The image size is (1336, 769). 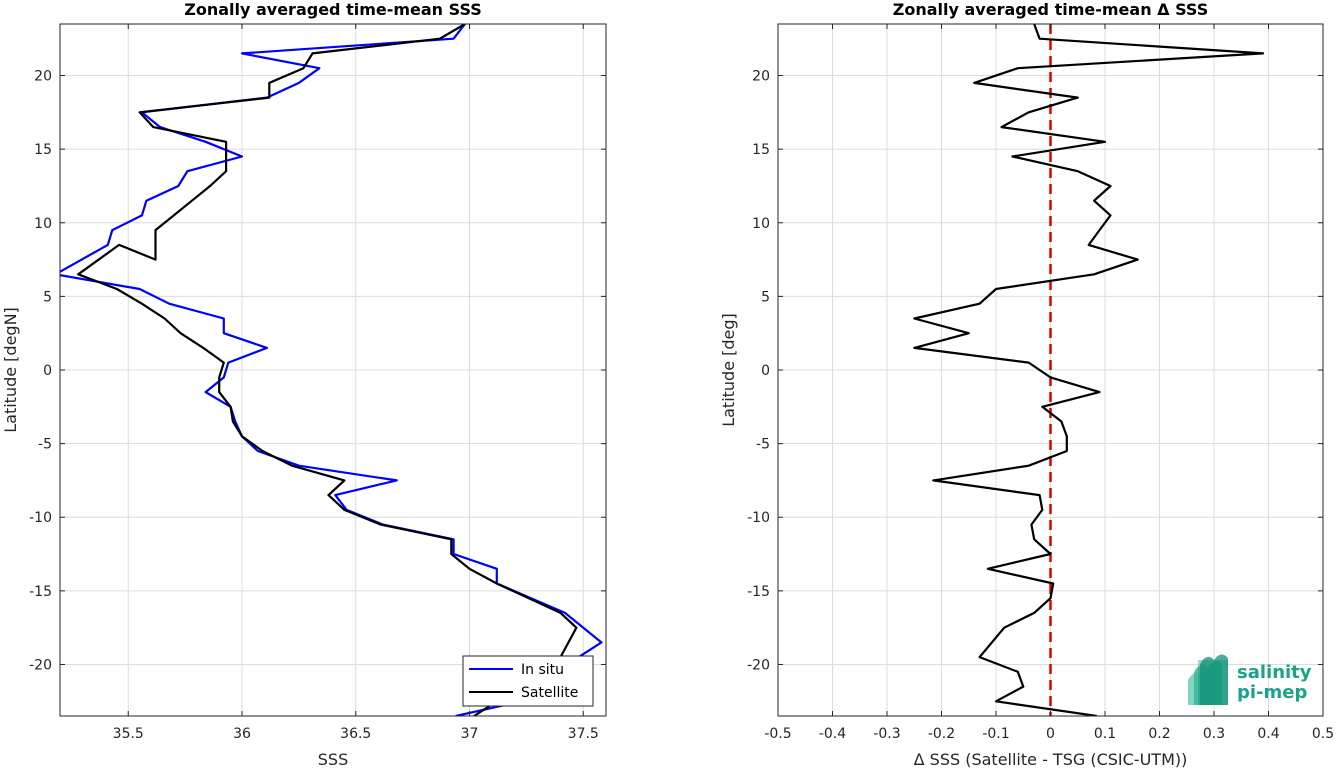 What do you see at coordinates (758, 518) in the screenshot?
I see `right-y-tick-label: -10` at bounding box center [758, 518].